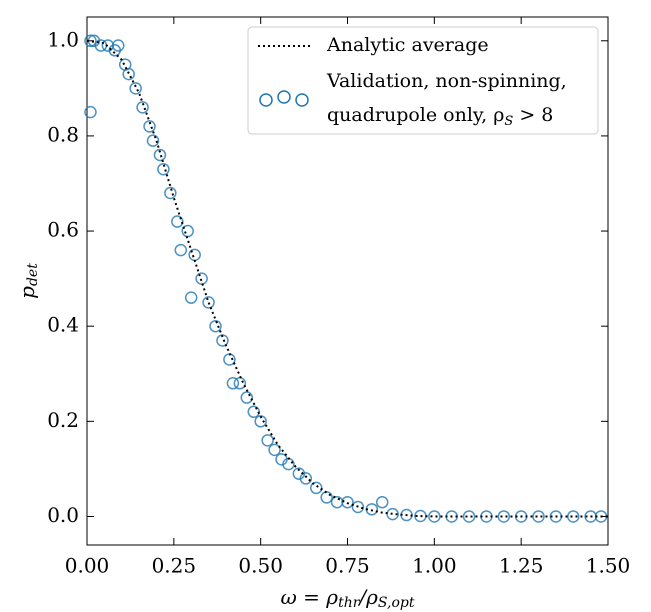 The height and width of the screenshot is (612, 651). What do you see at coordinates (63, 134) in the screenshot?
I see `y-tick-label: 0.8` at bounding box center [63, 134].